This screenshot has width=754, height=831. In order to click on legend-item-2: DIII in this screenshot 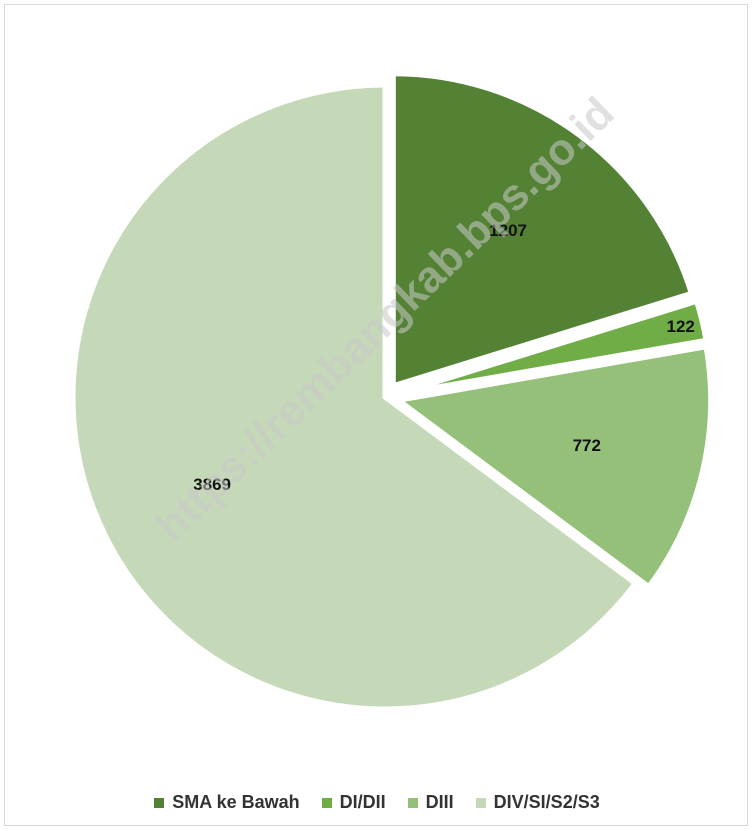, I will do `click(430, 802)`.